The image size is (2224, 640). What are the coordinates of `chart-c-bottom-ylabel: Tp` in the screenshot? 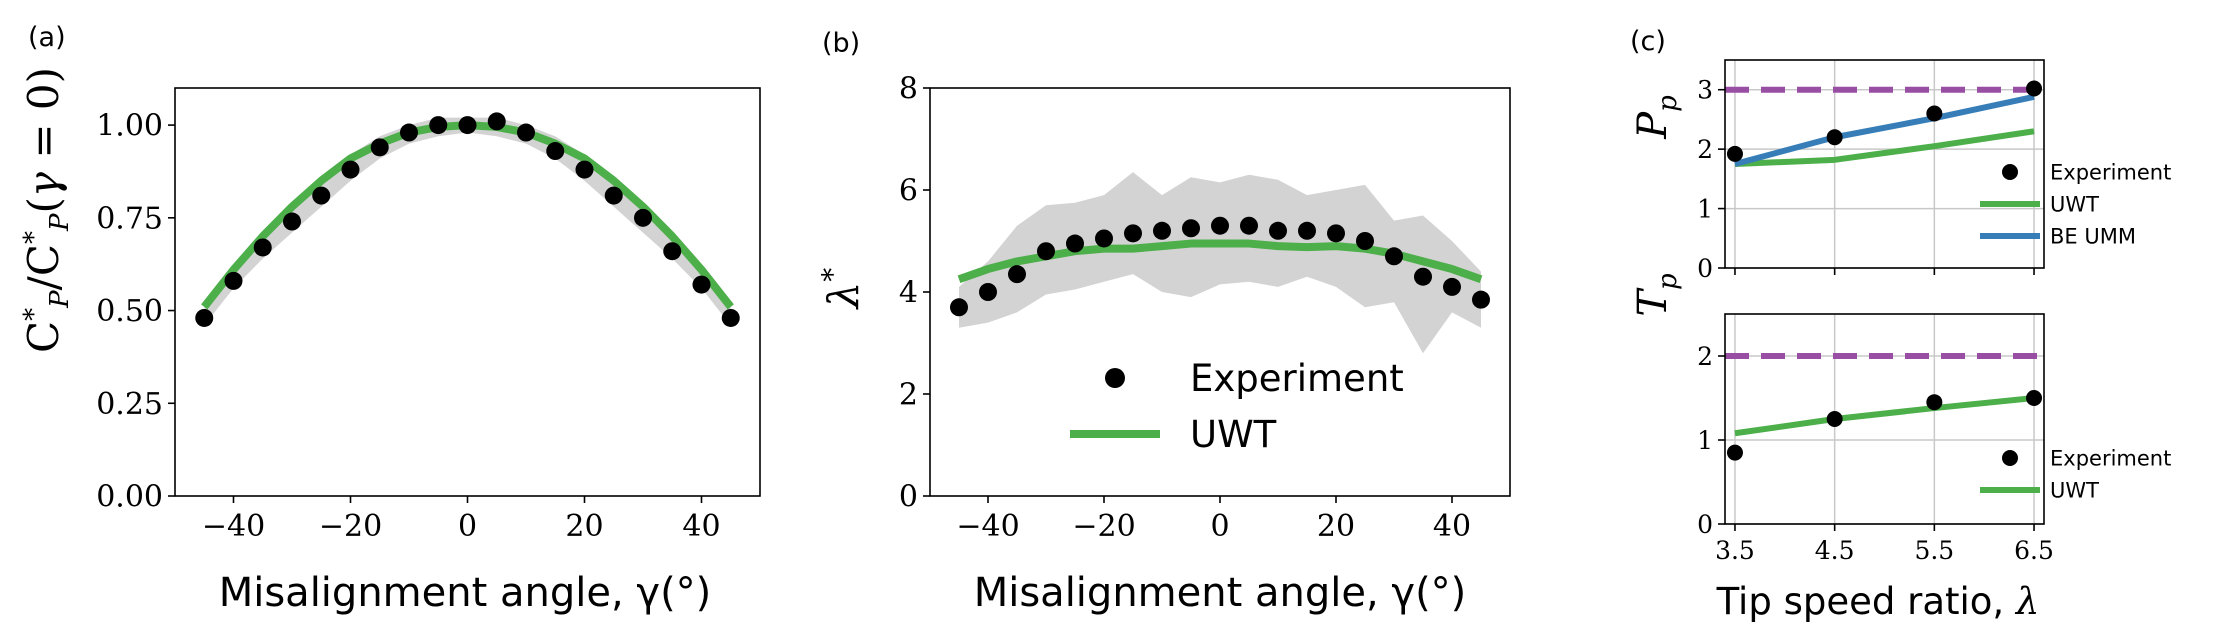 It's located at (1656, 295).